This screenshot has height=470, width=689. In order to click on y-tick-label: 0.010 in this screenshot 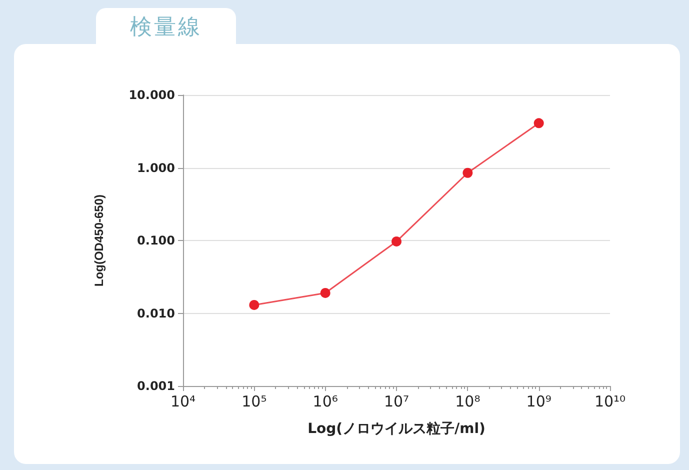, I will do `click(156, 313)`.